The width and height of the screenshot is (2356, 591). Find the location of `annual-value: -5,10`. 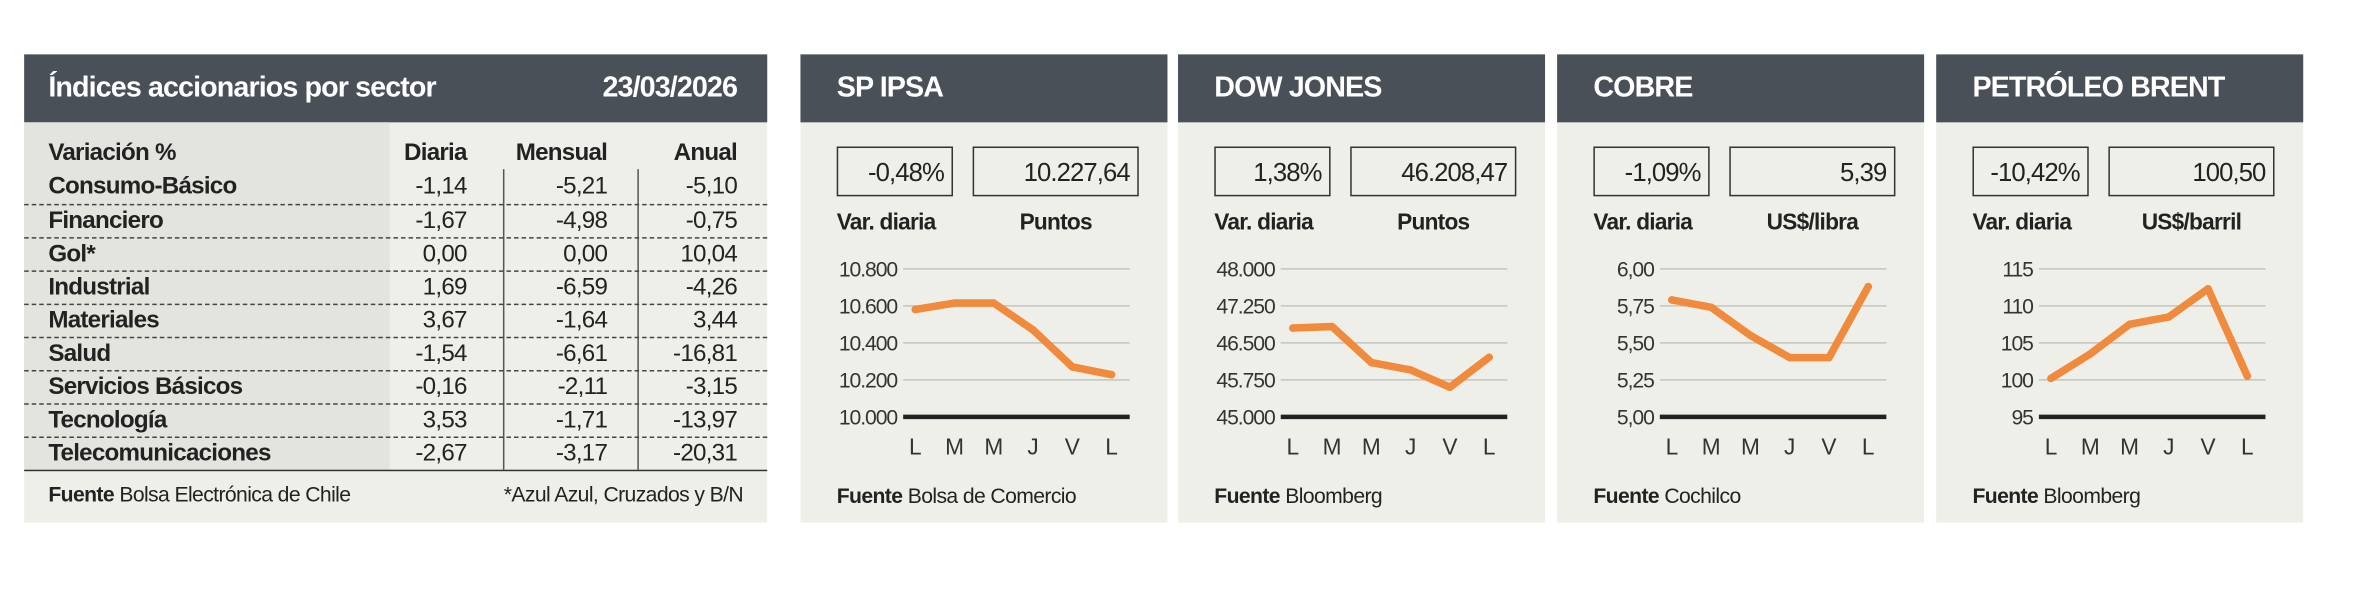

annual-value: -5,10 is located at coordinates (711, 186).